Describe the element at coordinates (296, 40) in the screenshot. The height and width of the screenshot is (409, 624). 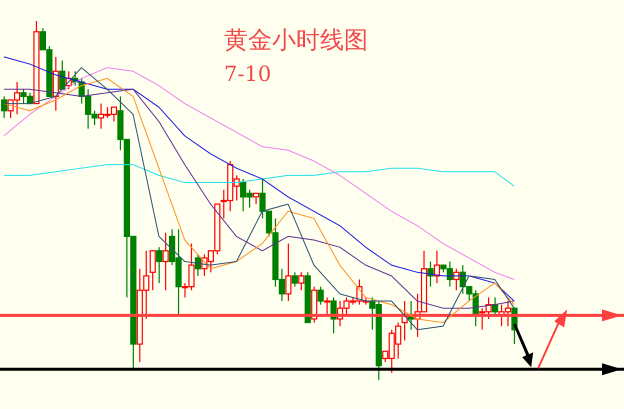
I see `chart-title: 黄金小时线图` at that location.